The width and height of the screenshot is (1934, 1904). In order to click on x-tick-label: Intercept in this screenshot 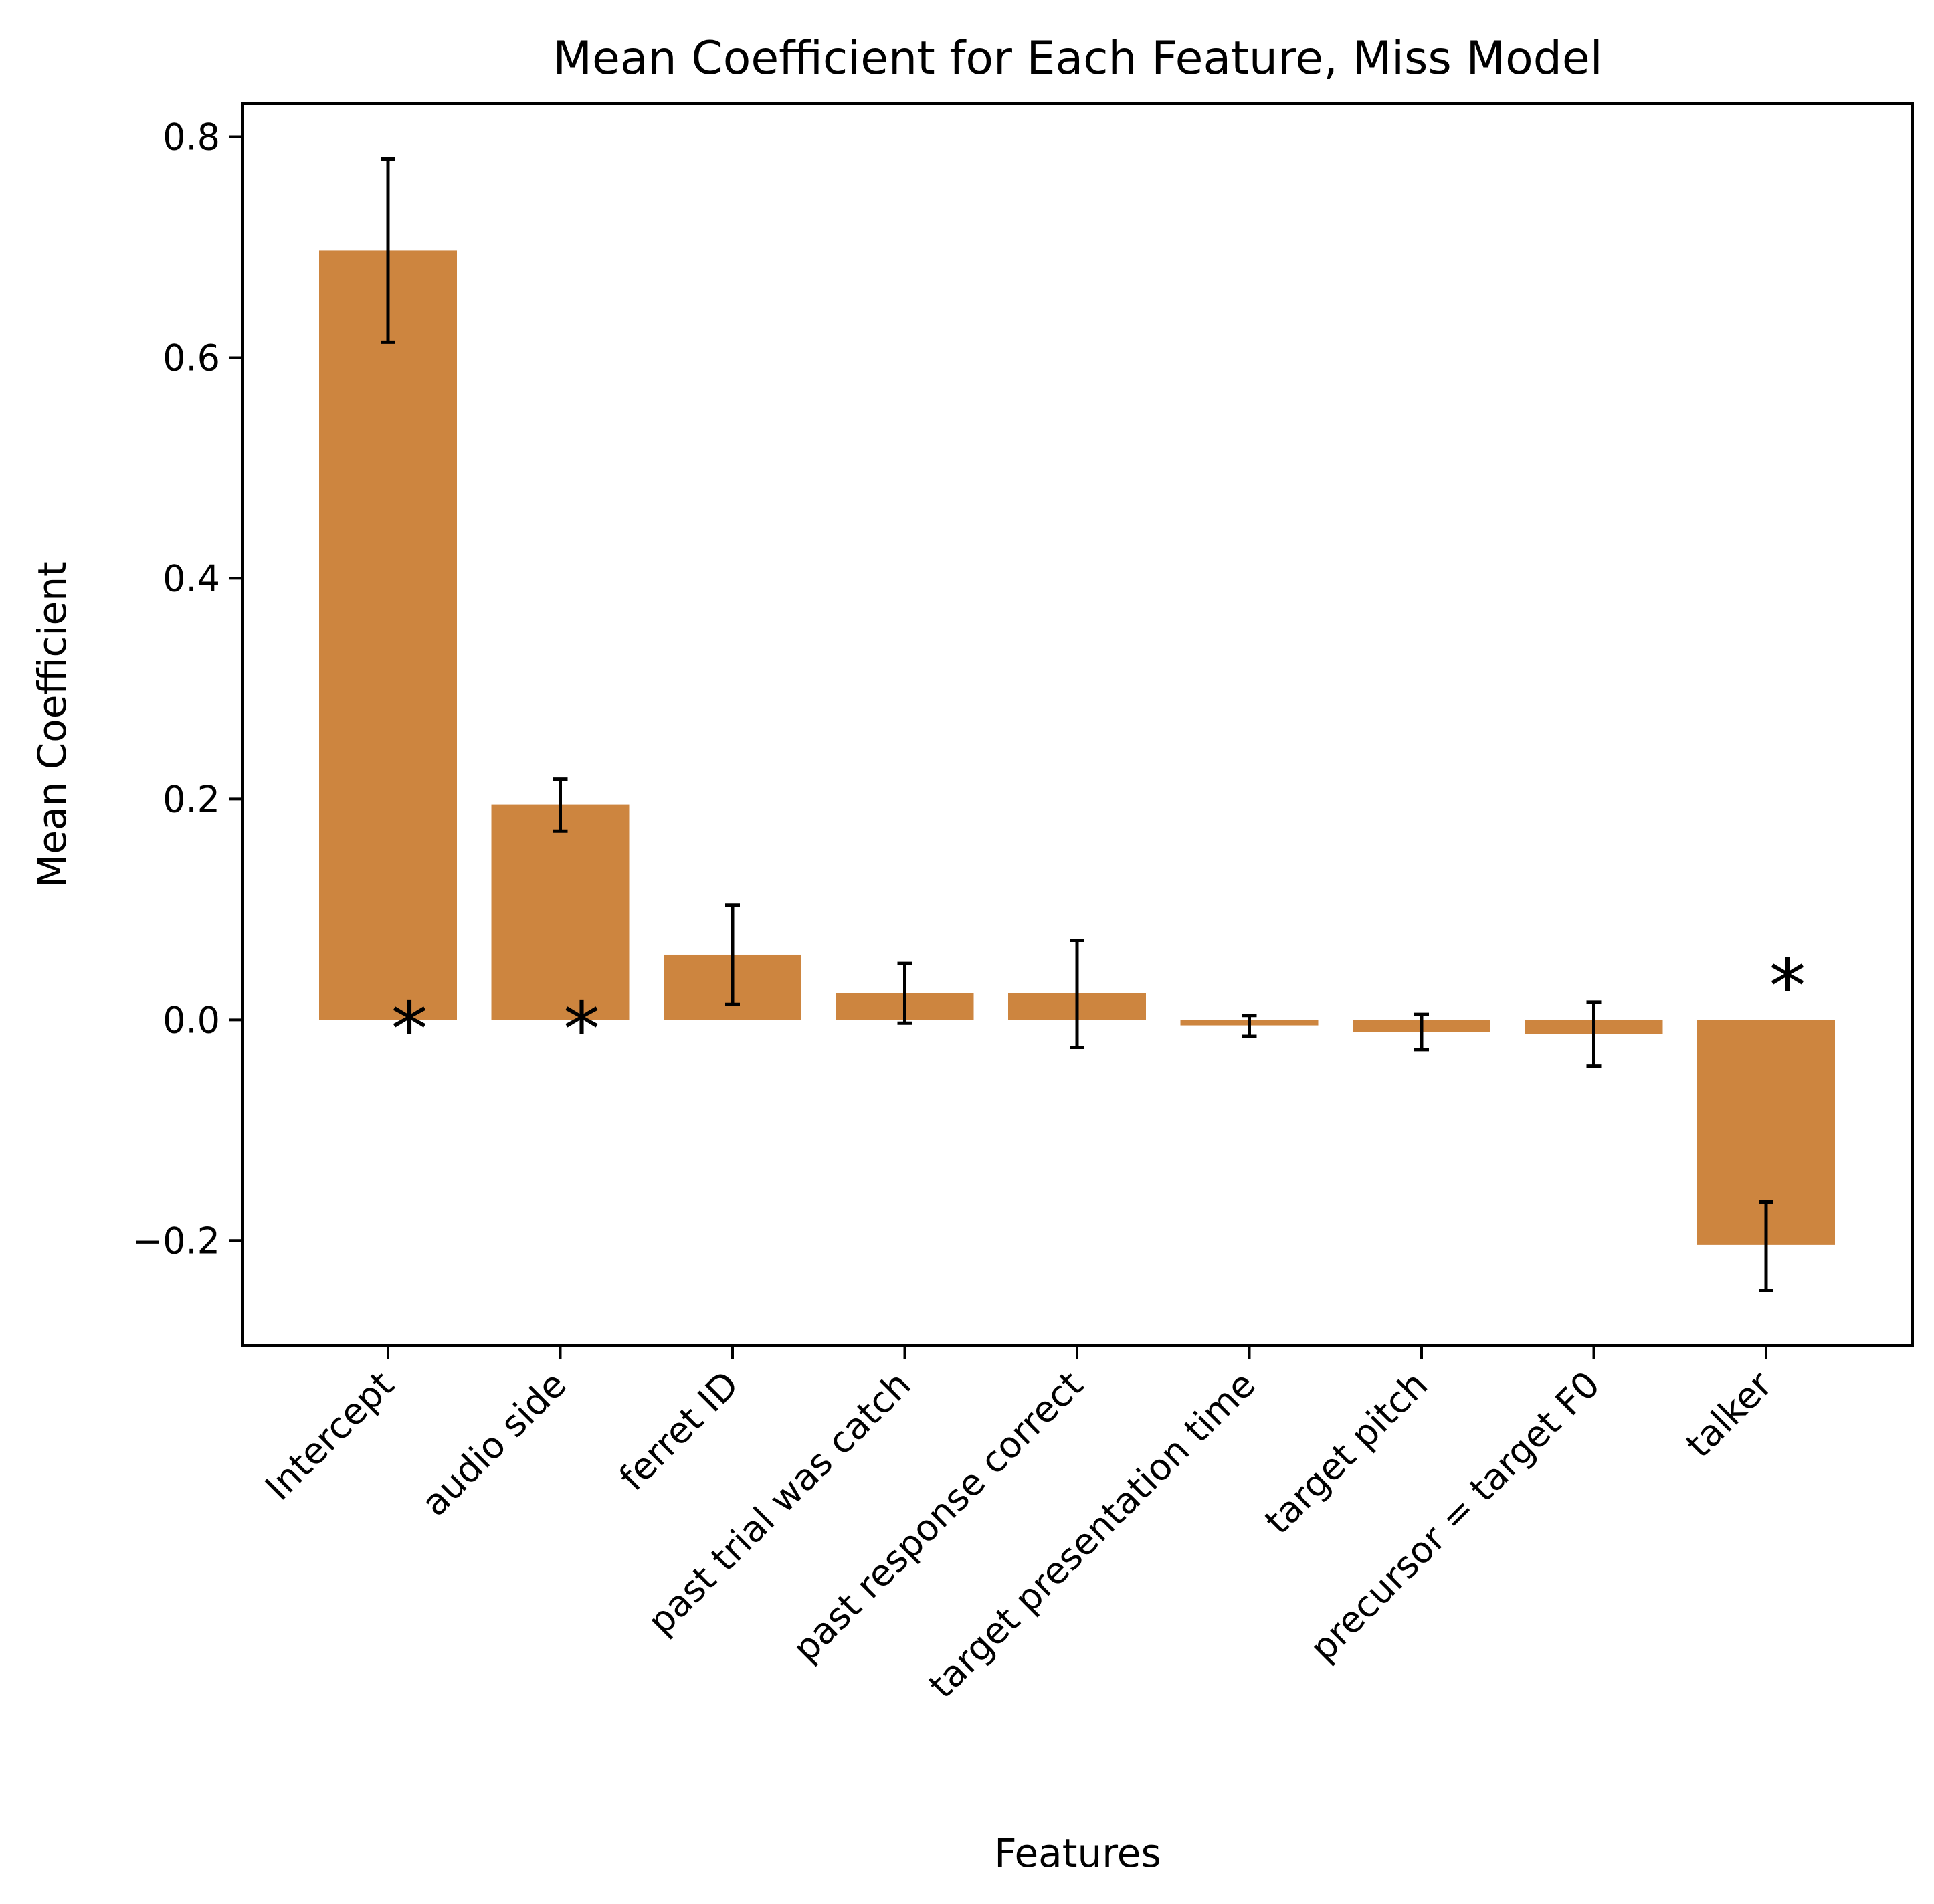, I will do `click(329, 1436)`.